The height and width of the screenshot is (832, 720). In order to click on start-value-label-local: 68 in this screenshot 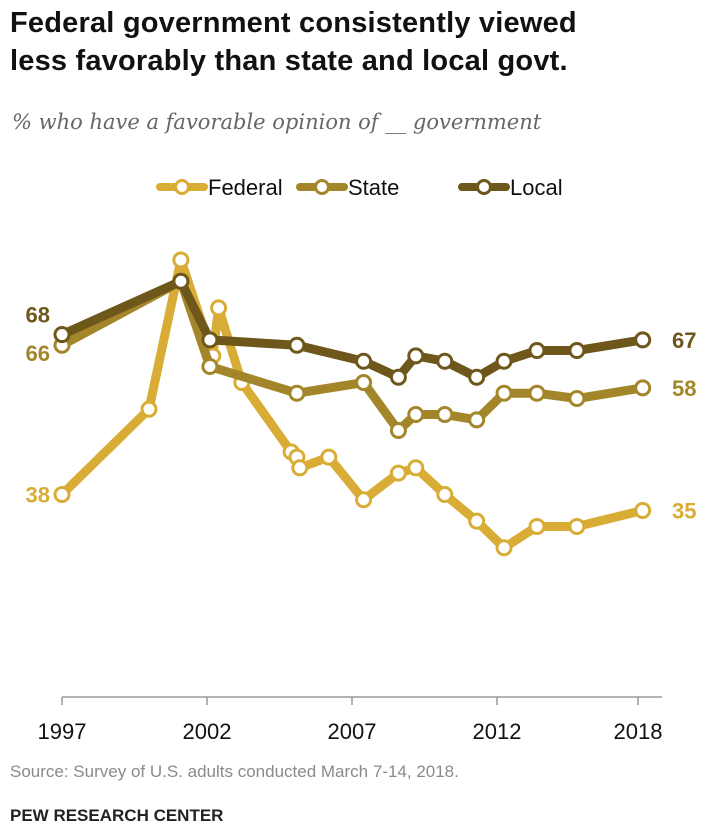, I will do `click(38, 315)`.